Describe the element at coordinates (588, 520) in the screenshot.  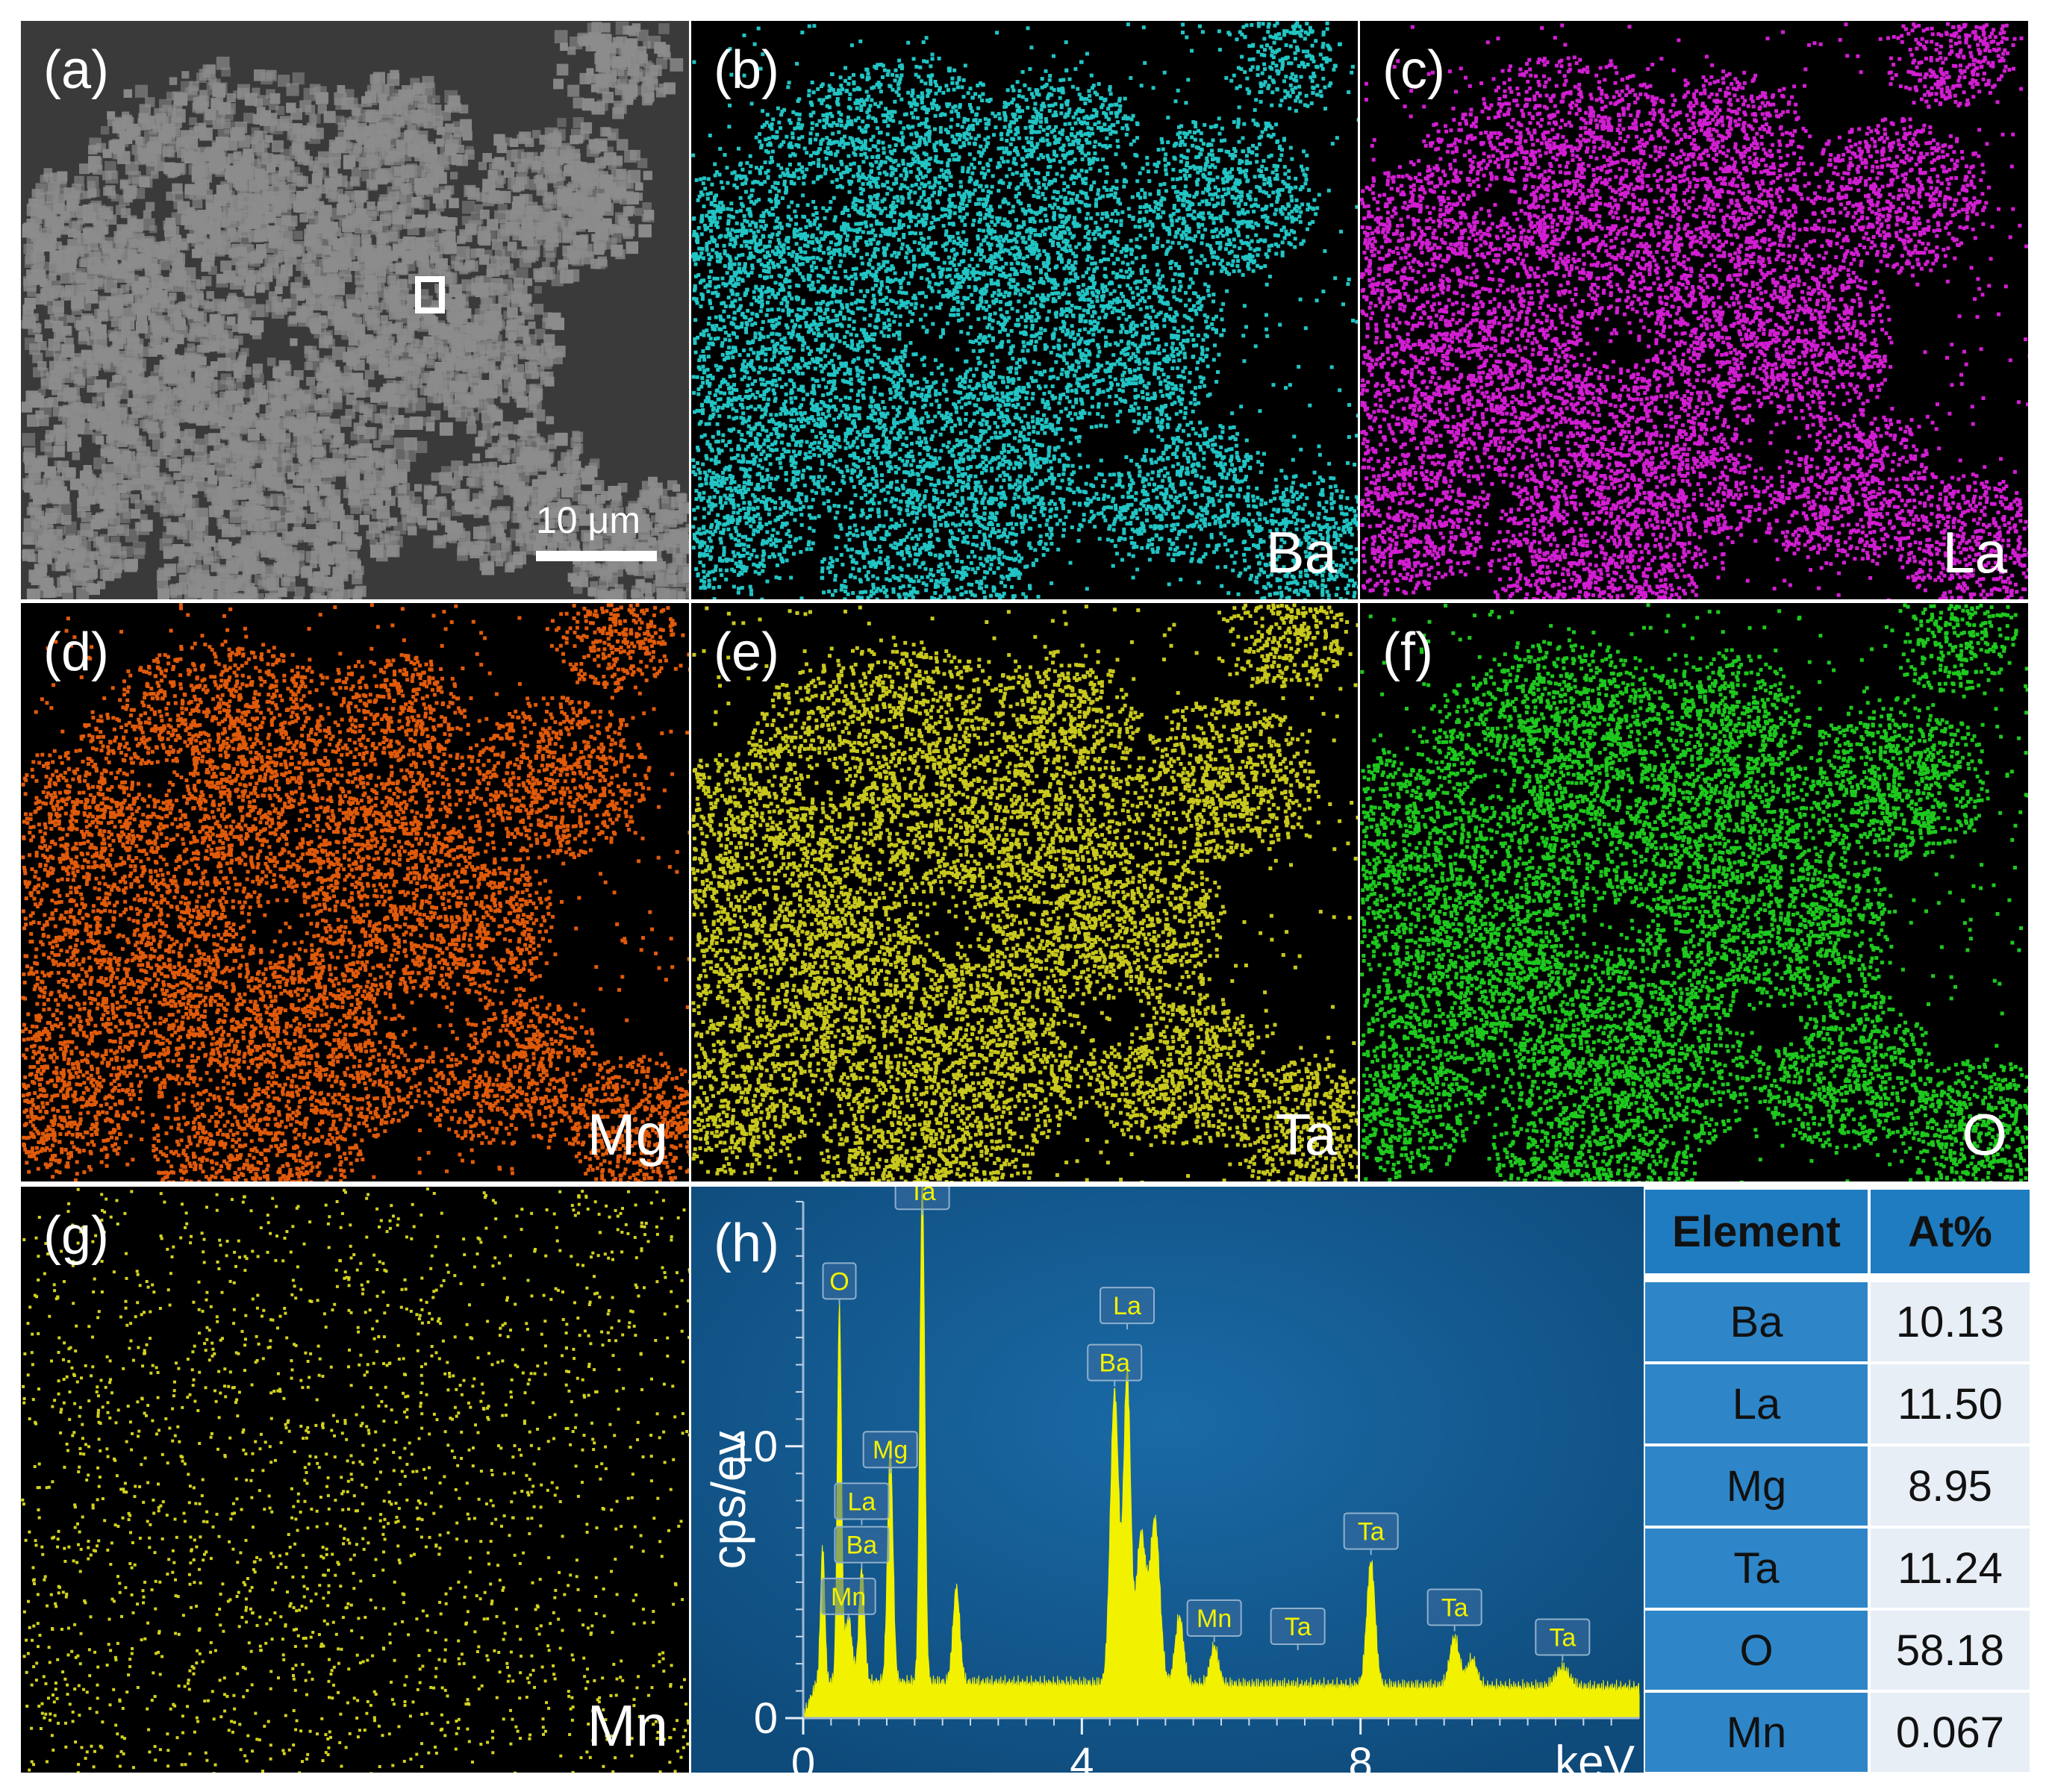
I see `scale-bar-label: 10 μm` at that location.